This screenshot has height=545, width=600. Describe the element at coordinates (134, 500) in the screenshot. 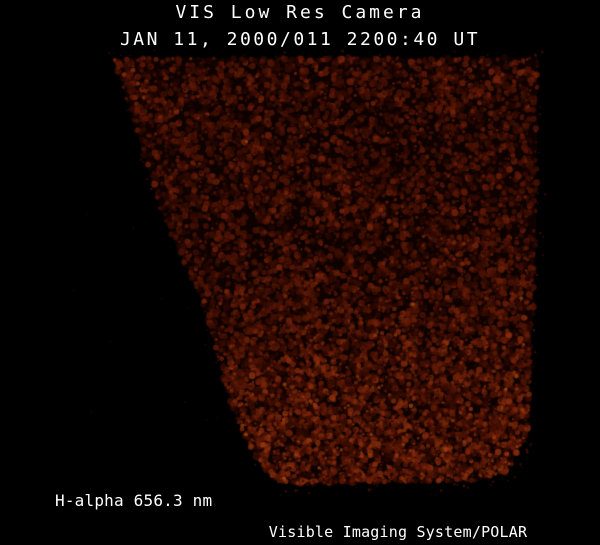

I see `wavelength-label: H-alpha 656.3 nm` at that location.